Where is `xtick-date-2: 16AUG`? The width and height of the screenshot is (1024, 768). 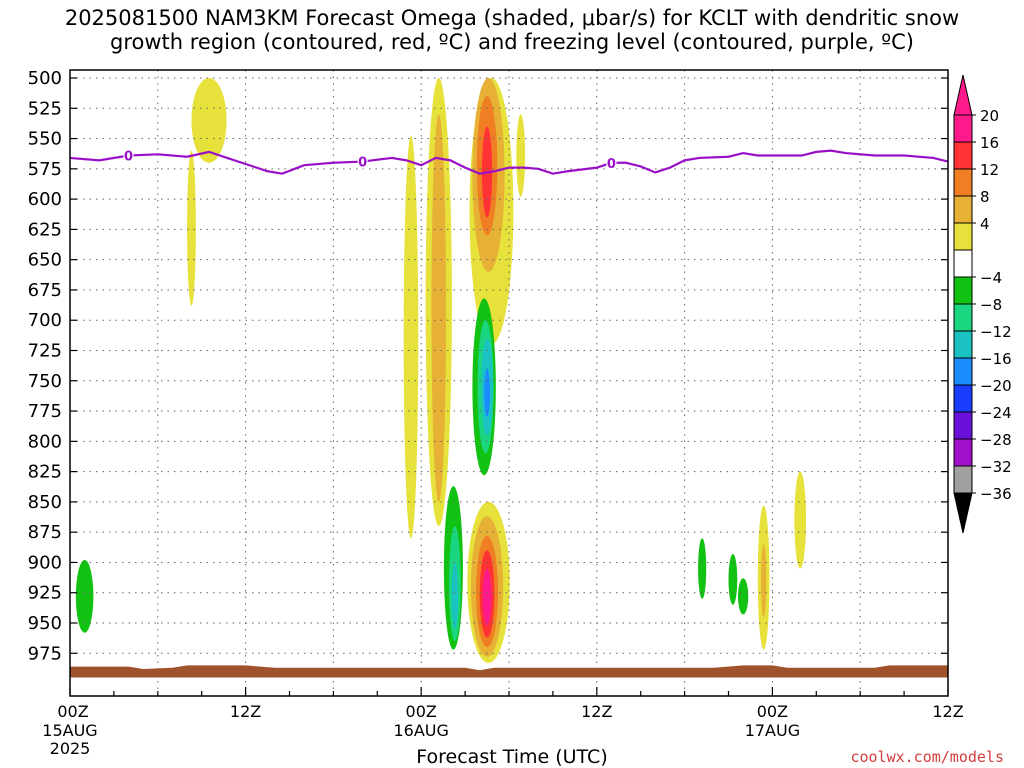
xtick-date-2: 16AUG is located at coordinates (420, 730).